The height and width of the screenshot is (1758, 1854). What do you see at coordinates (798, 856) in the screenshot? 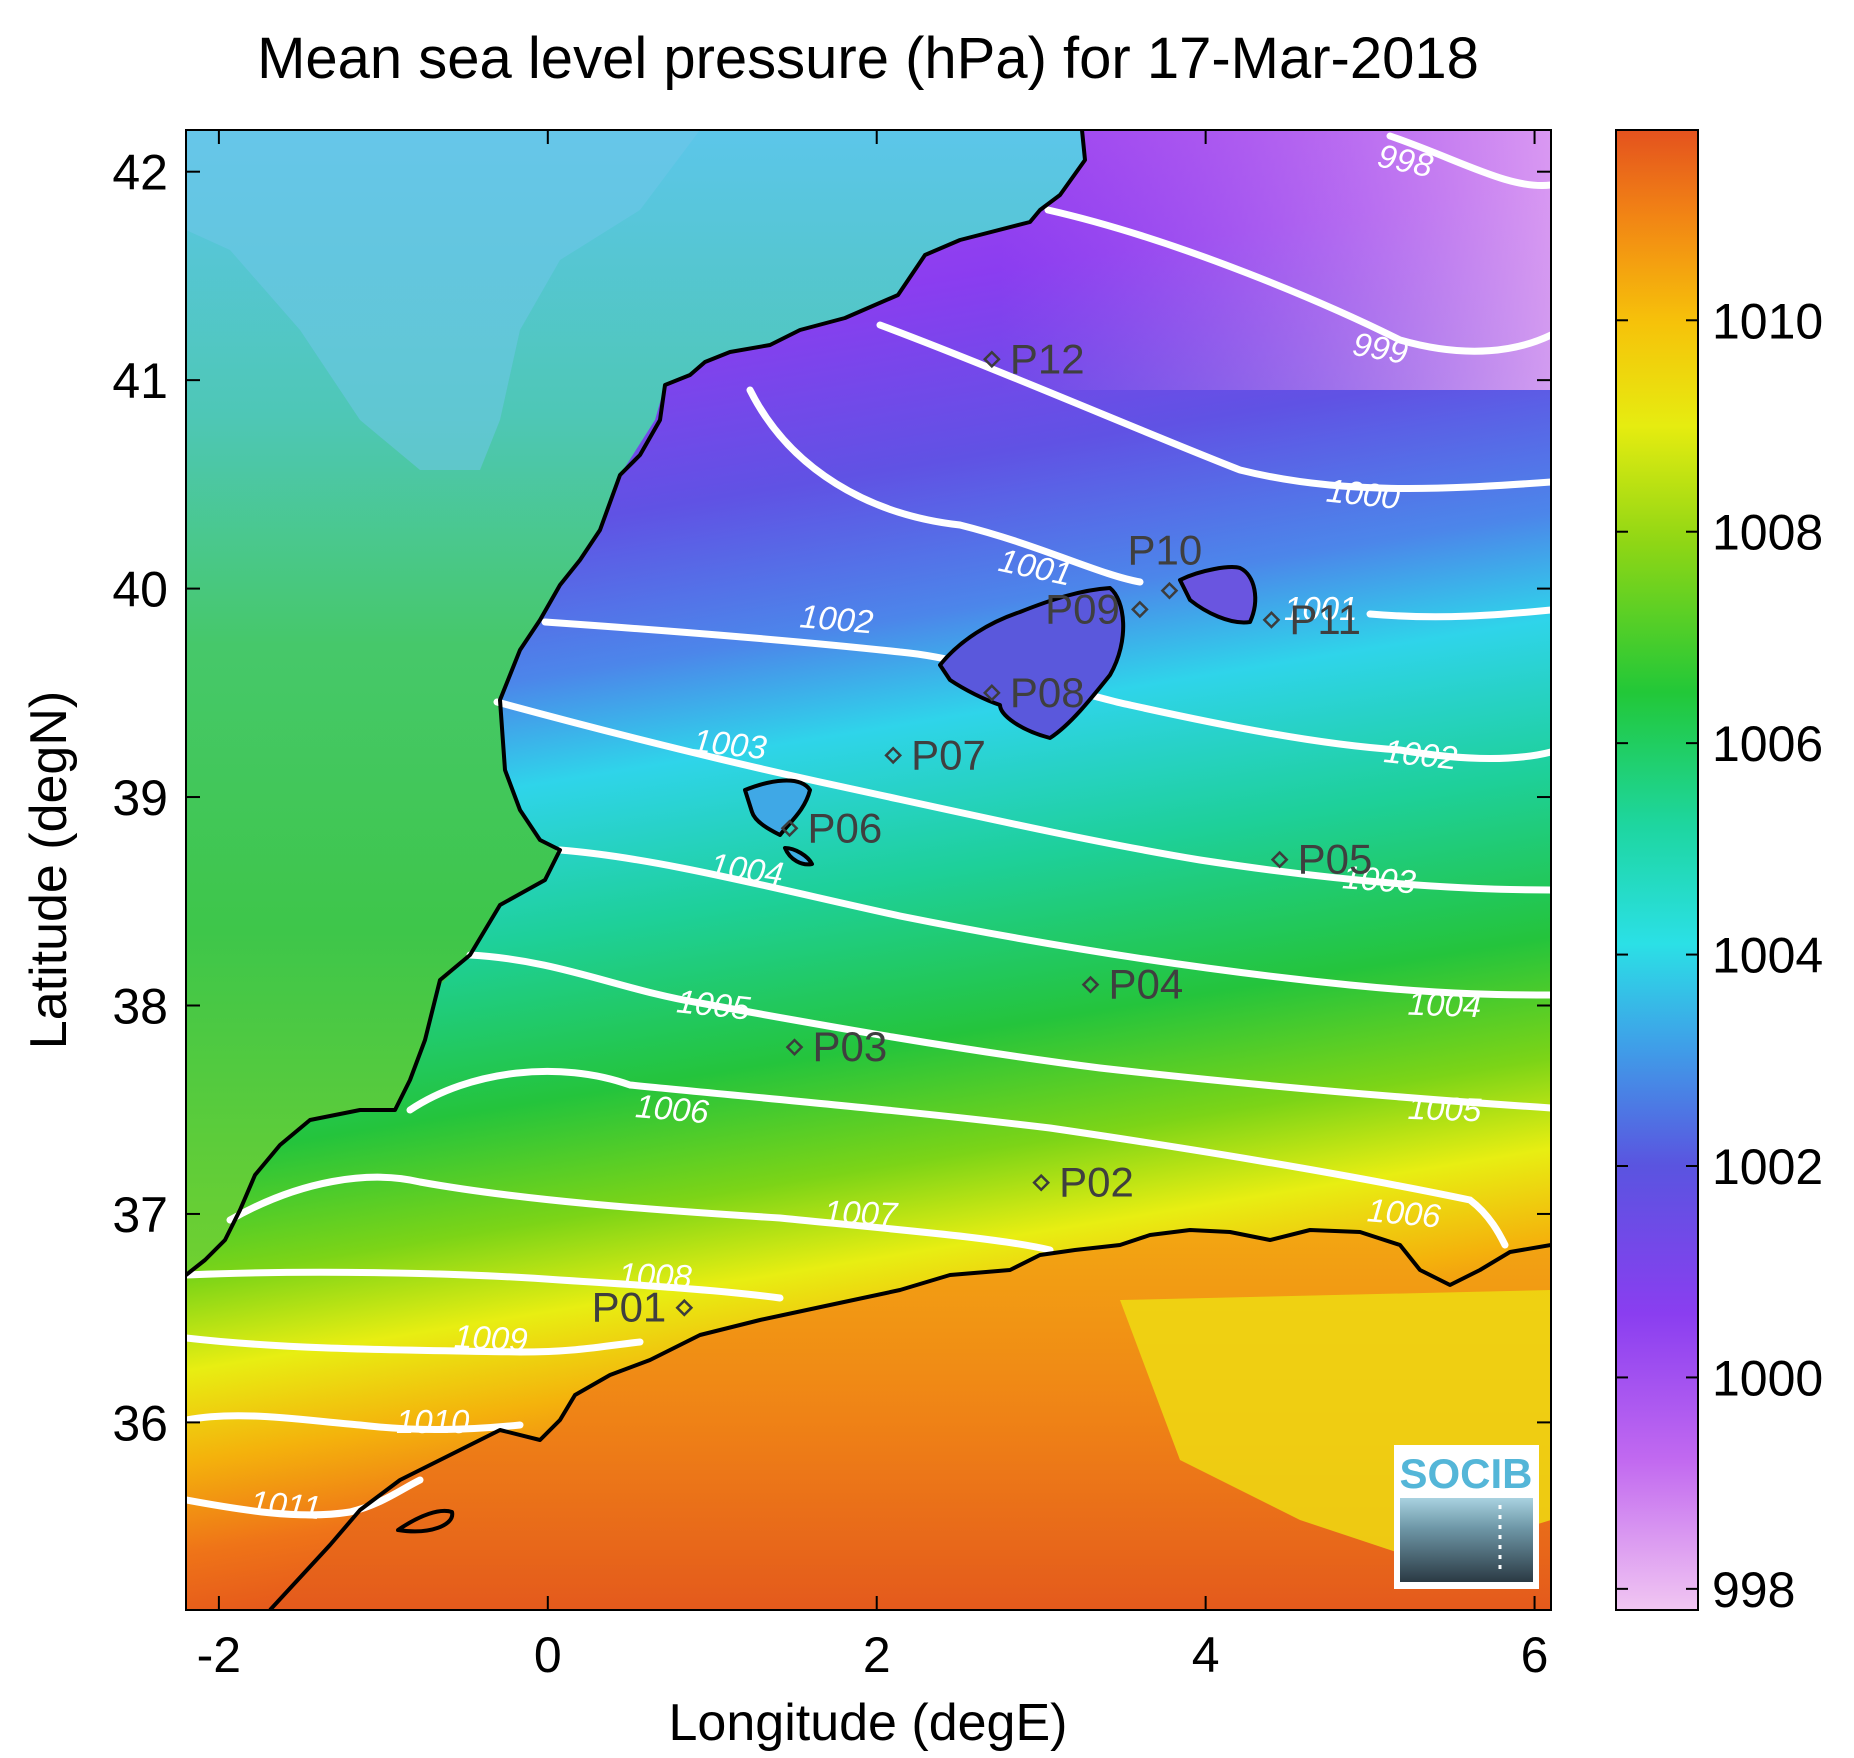
I see `coastline-formentera` at bounding box center [798, 856].